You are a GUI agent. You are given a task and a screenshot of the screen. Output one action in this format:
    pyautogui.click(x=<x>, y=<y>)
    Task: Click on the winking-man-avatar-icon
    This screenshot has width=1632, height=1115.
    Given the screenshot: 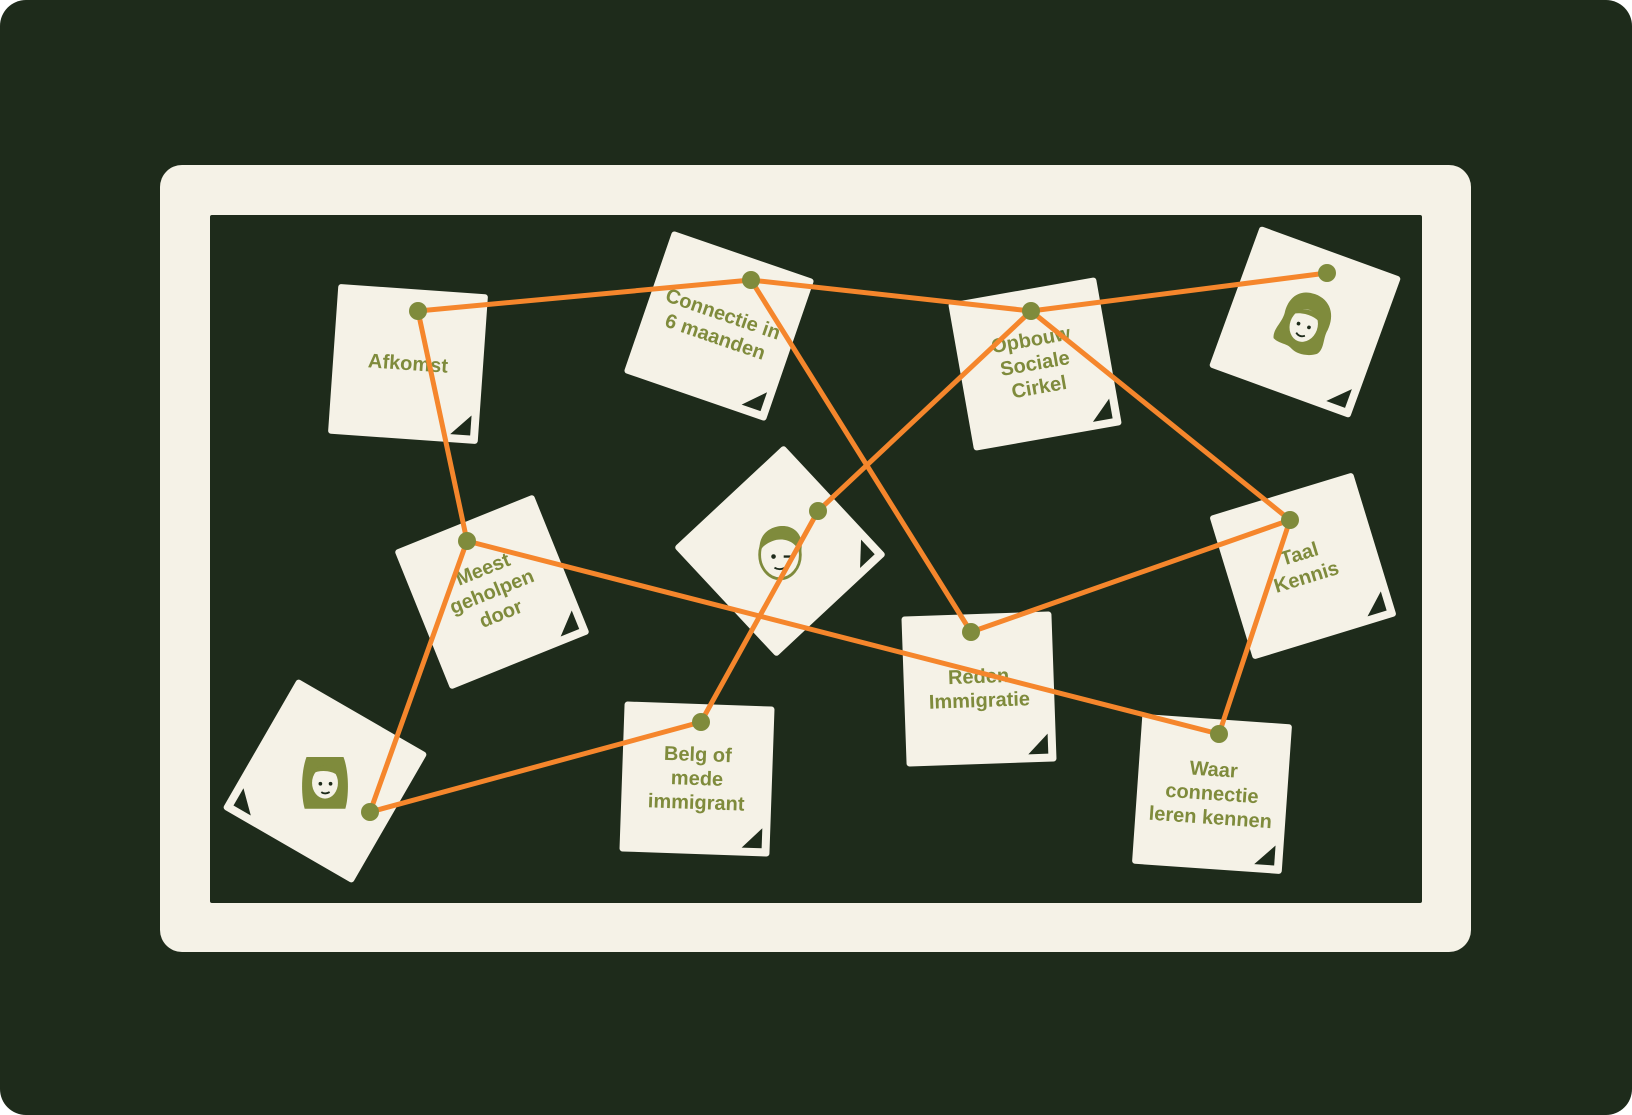 What is the action you would take?
    pyautogui.click(x=780, y=553)
    